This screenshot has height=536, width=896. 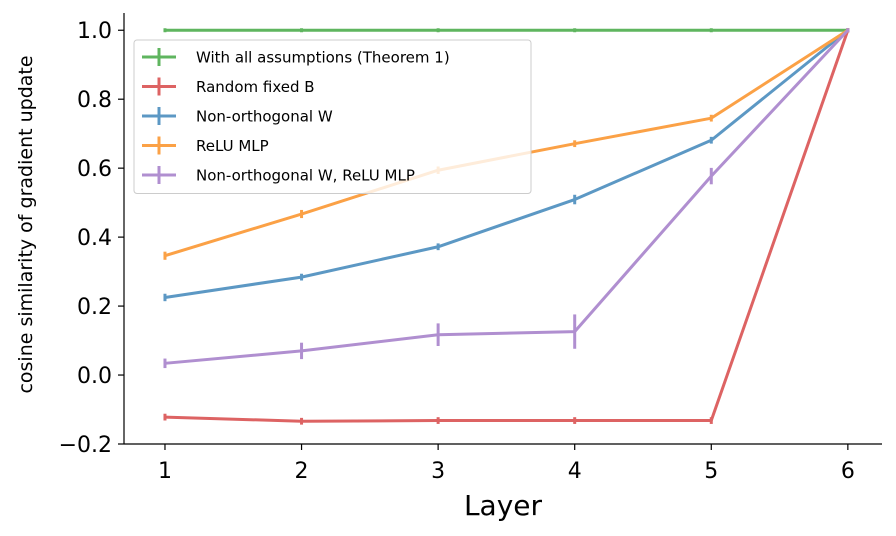 I want to click on y-tick-label: 0.0, so click(x=94, y=376).